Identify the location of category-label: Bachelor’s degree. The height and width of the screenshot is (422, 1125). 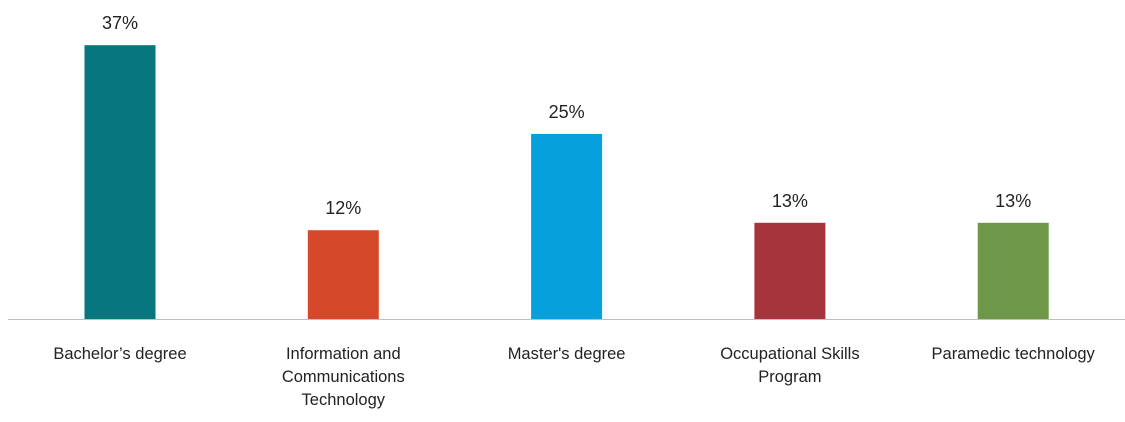
(120, 354).